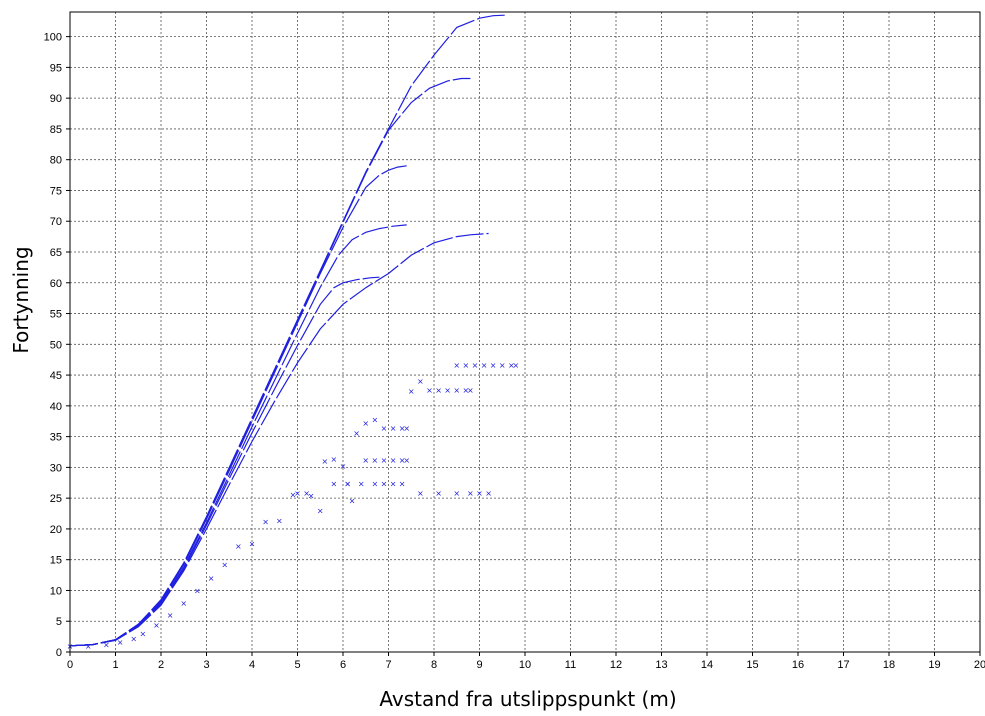 The image size is (985, 716). Describe the element at coordinates (59, 653) in the screenshot. I see `y-tick-label: 0` at that location.